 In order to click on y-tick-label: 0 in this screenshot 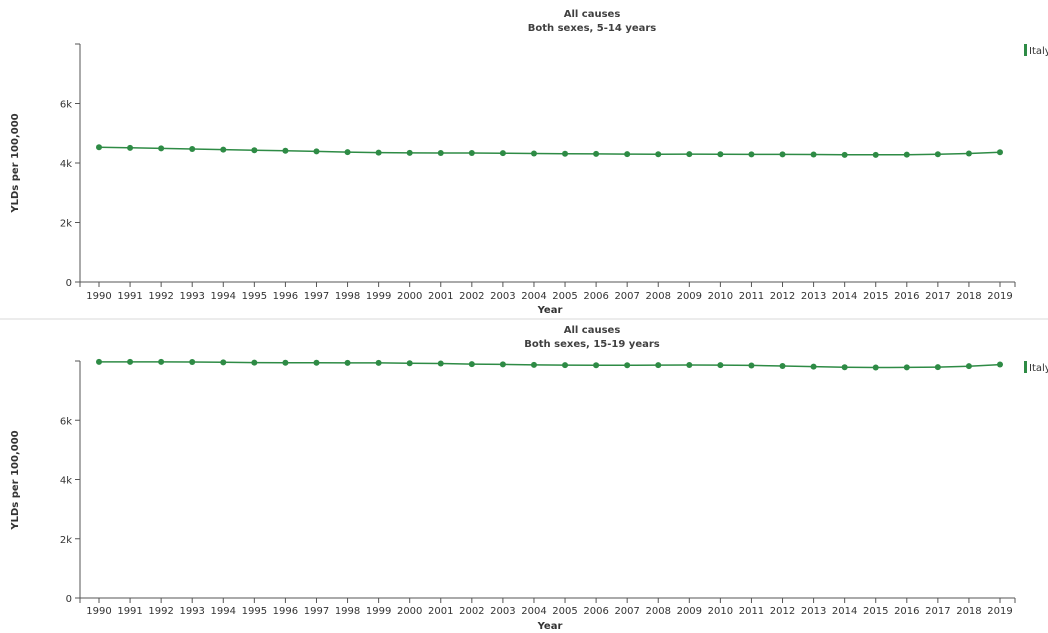, I will do `click(69, 283)`.